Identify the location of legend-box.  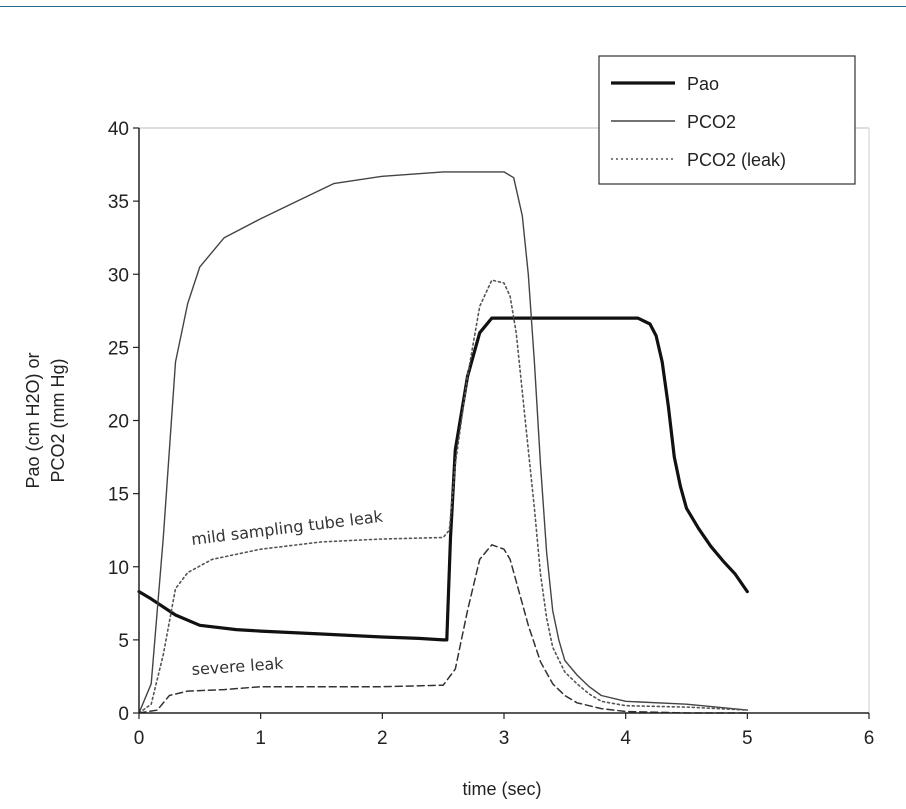
(727, 120).